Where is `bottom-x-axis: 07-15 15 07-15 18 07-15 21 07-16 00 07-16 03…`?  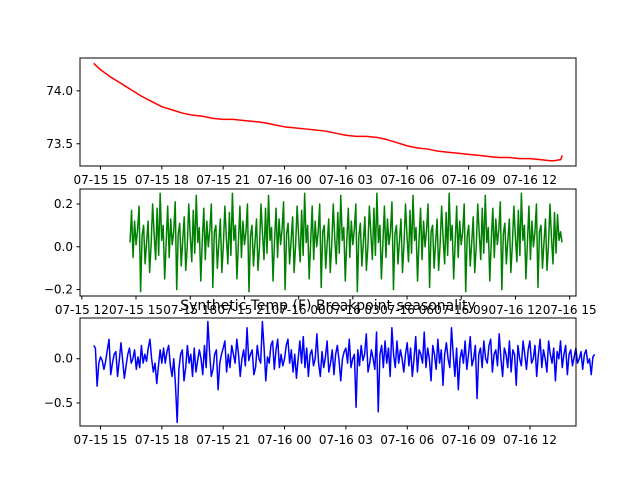
bottom-x-axis: 07-15 15 07-15 18 07-15 21 07-16 00 07-16 03… is located at coordinates (315, 436).